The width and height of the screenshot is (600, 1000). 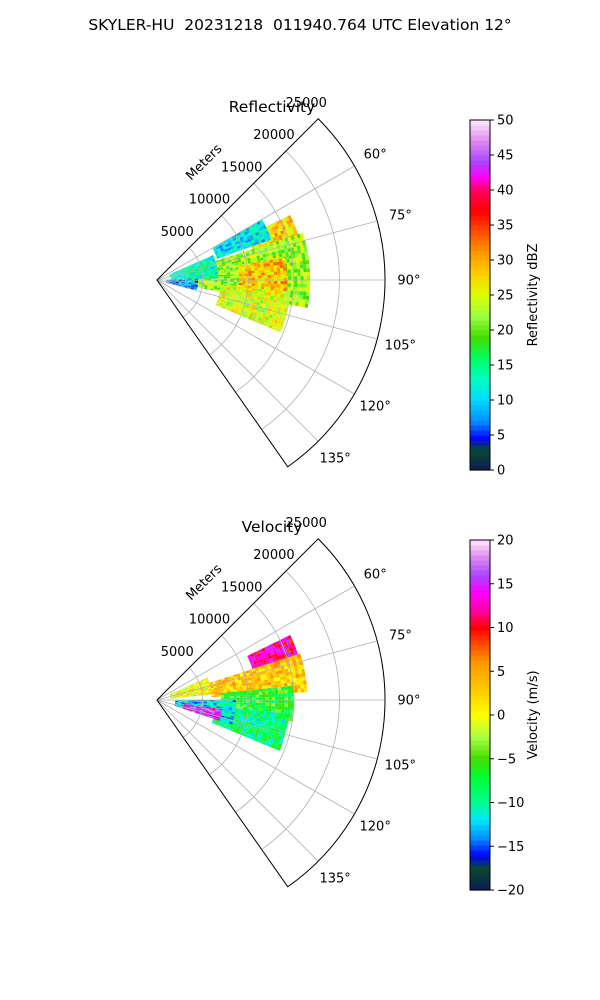 I want to click on colorbar-tick-label: 0, so click(x=501, y=716).